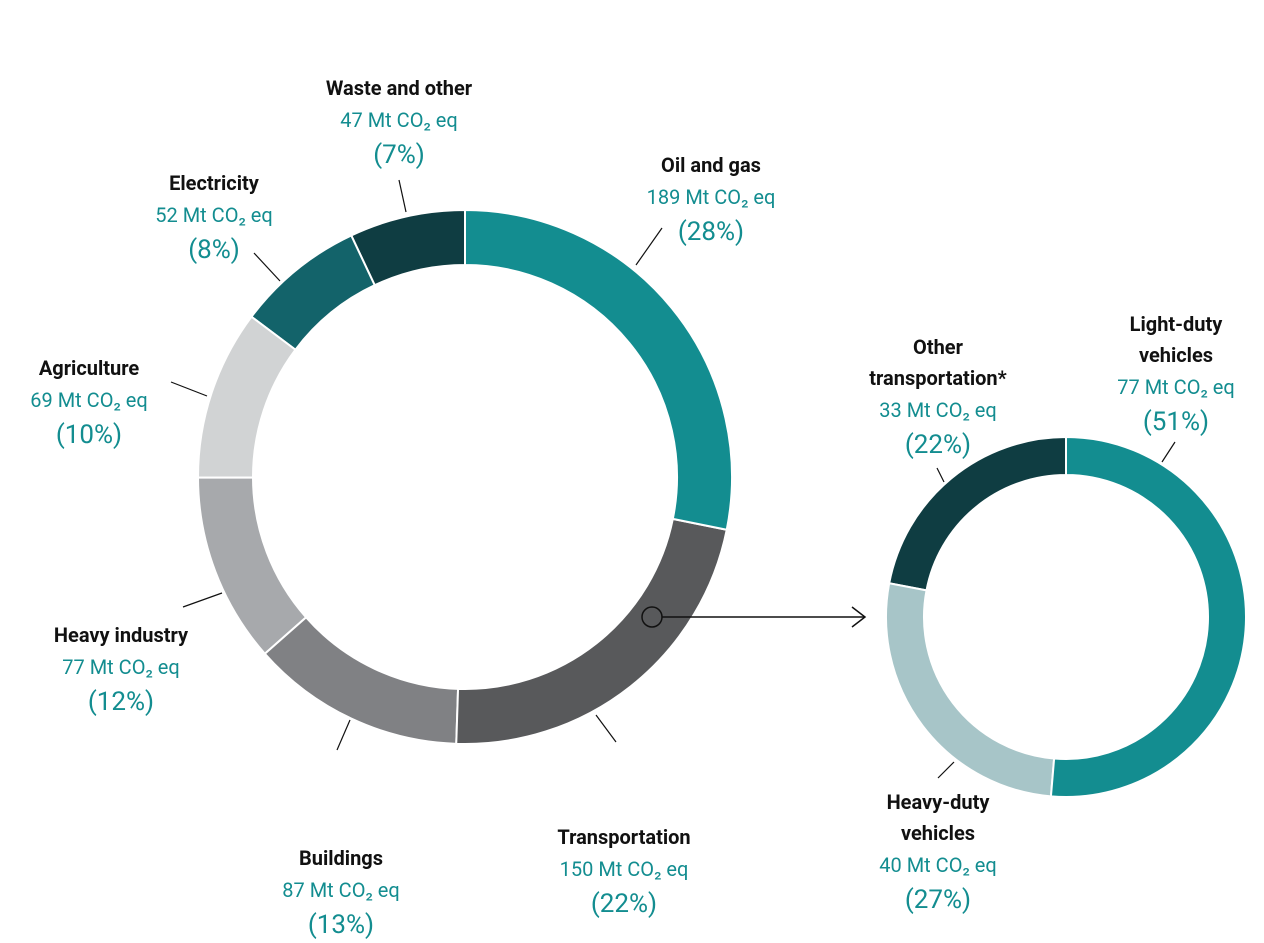 The width and height of the screenshot is (1264, 943). Describe the element at coordinates (754, 617) in the screenshot. I see `connector` at that location.